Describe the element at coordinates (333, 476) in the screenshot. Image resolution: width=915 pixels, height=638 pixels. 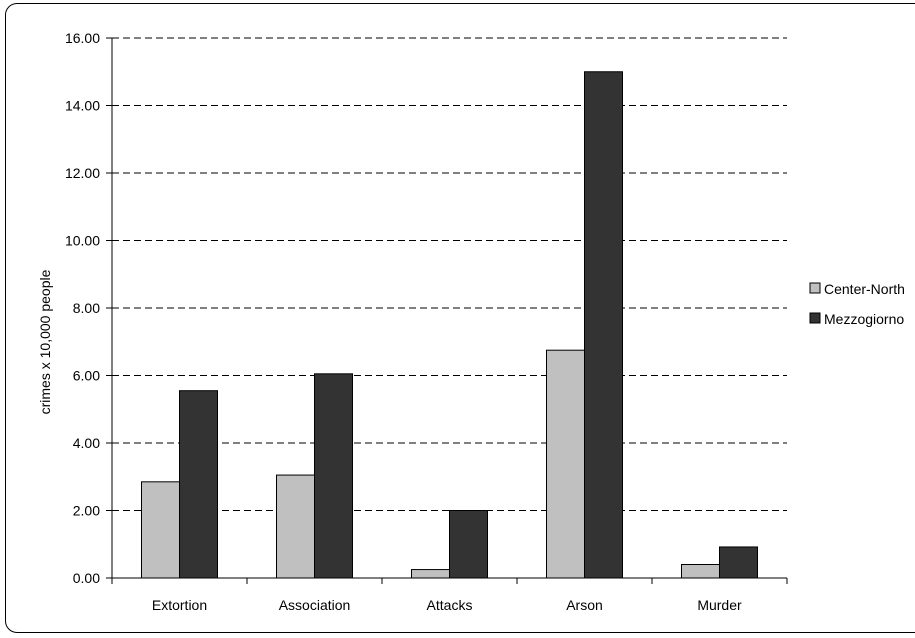
I see `bar-mezzogiorno-association` at that location.